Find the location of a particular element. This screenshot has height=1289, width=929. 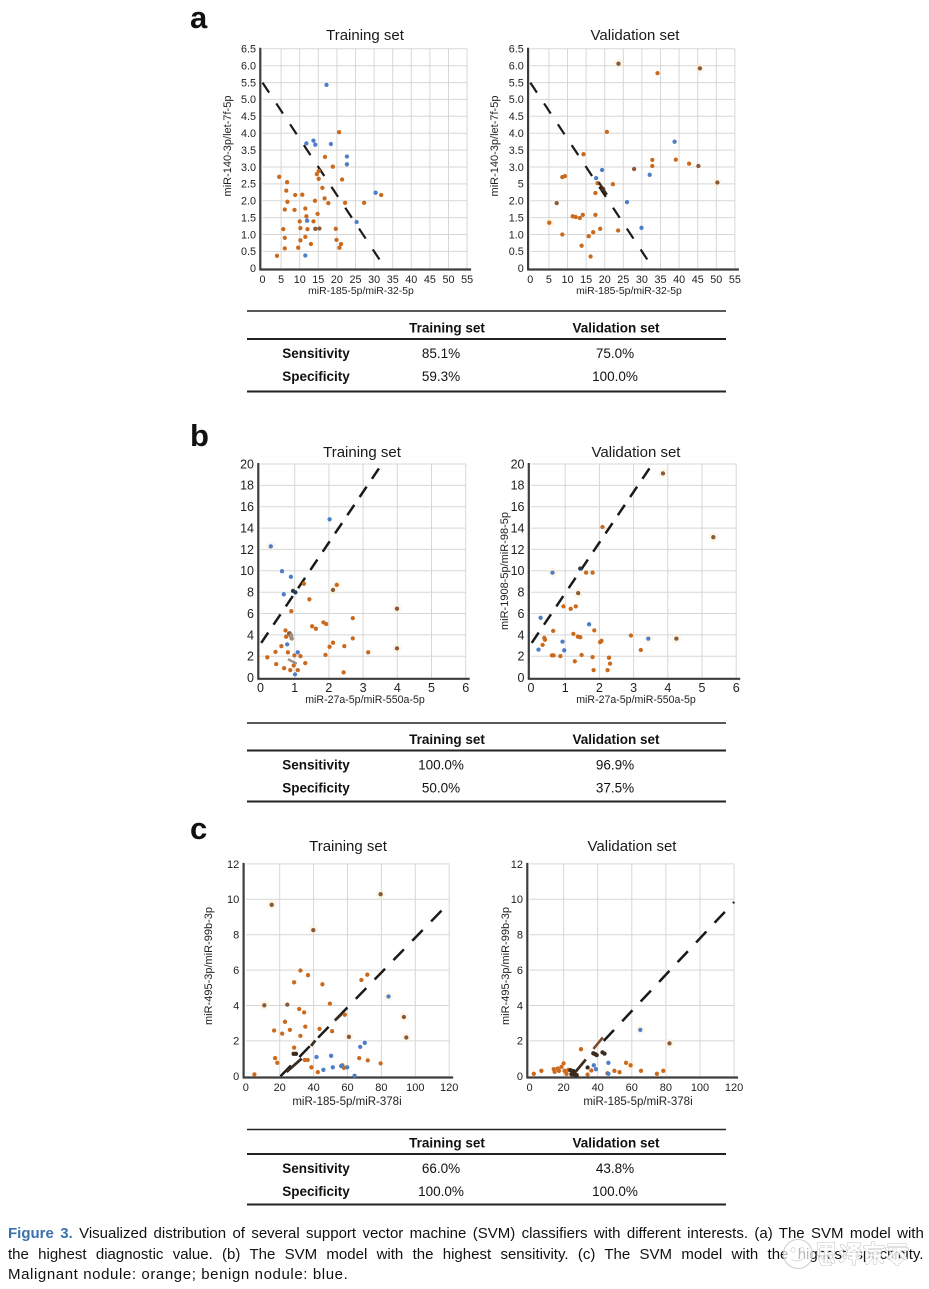

svg-text: 35 is located at coordinates (660, 280).